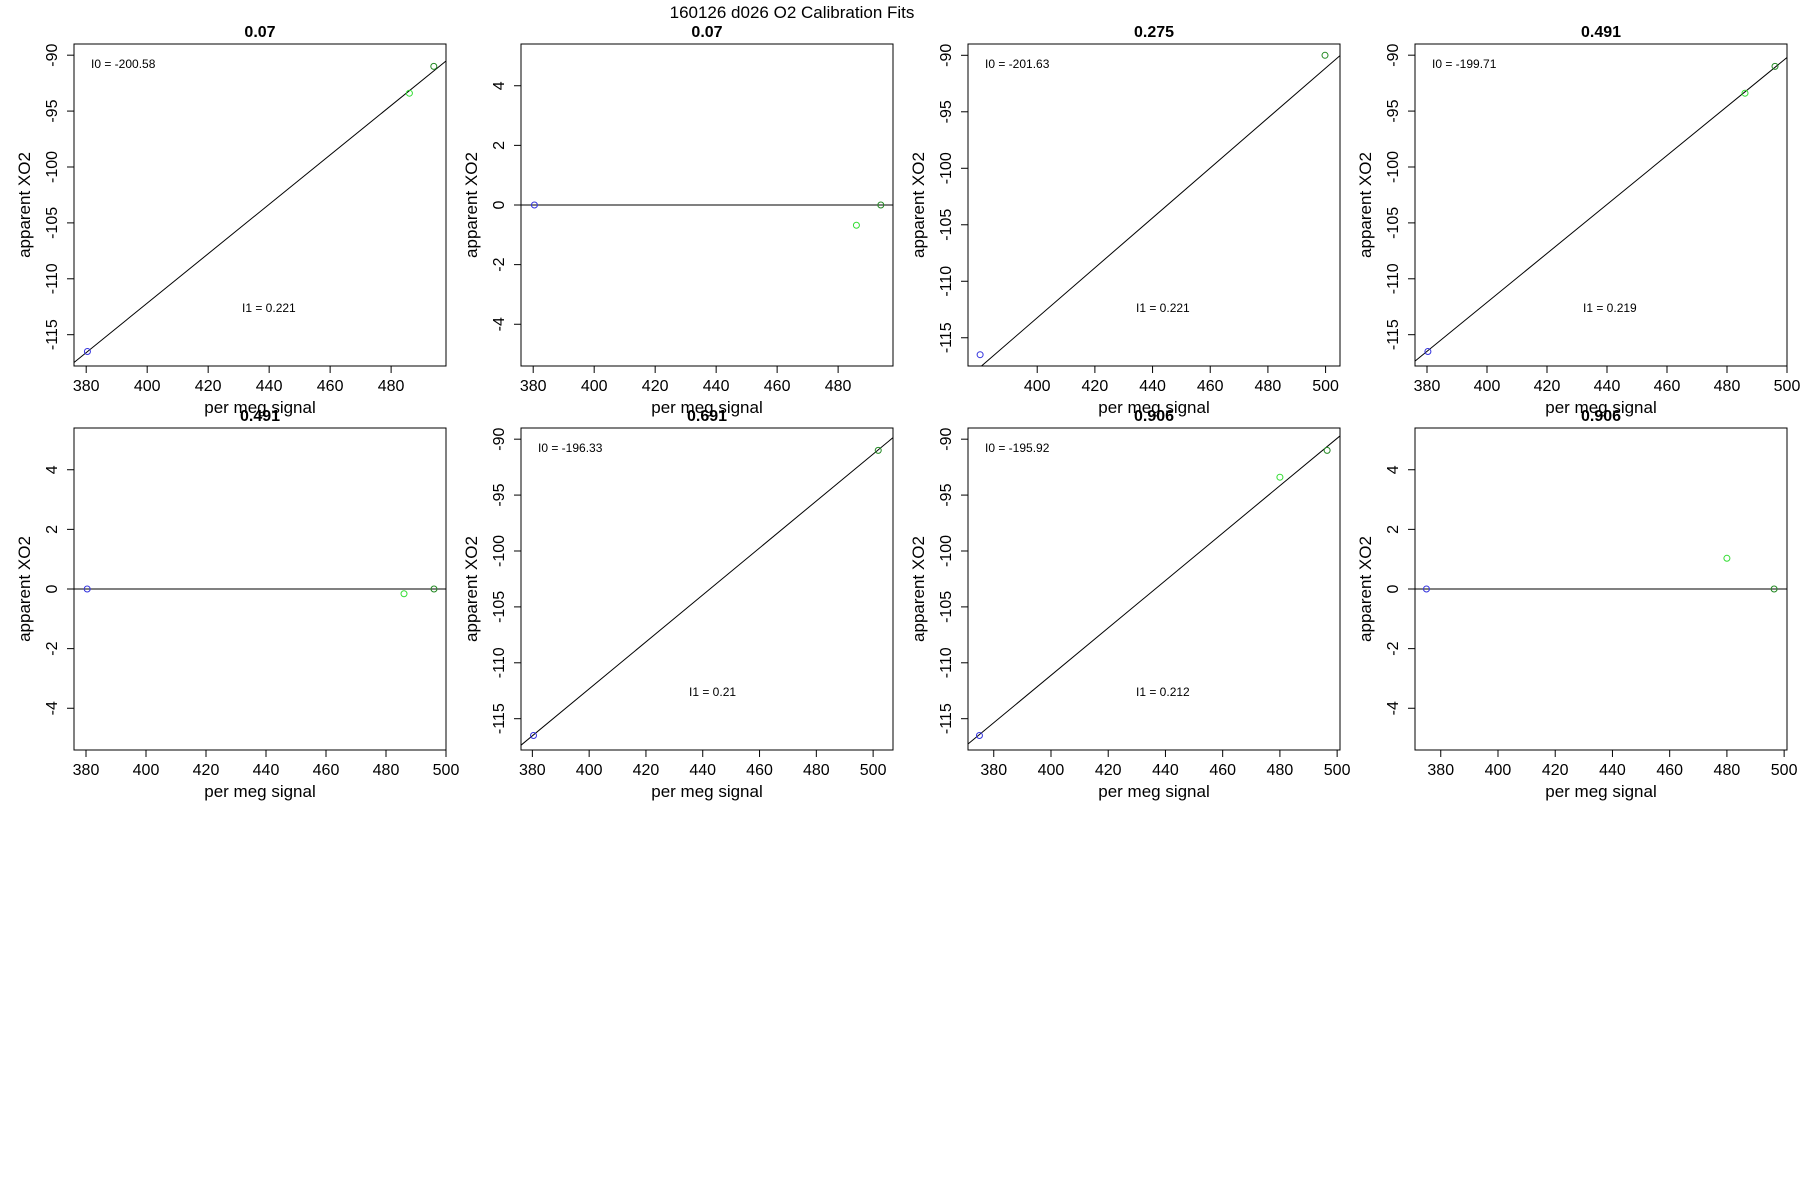 This screenshot has width=1800, height=1200. I want to click on panel-title: 0.07, so click(706, 32).